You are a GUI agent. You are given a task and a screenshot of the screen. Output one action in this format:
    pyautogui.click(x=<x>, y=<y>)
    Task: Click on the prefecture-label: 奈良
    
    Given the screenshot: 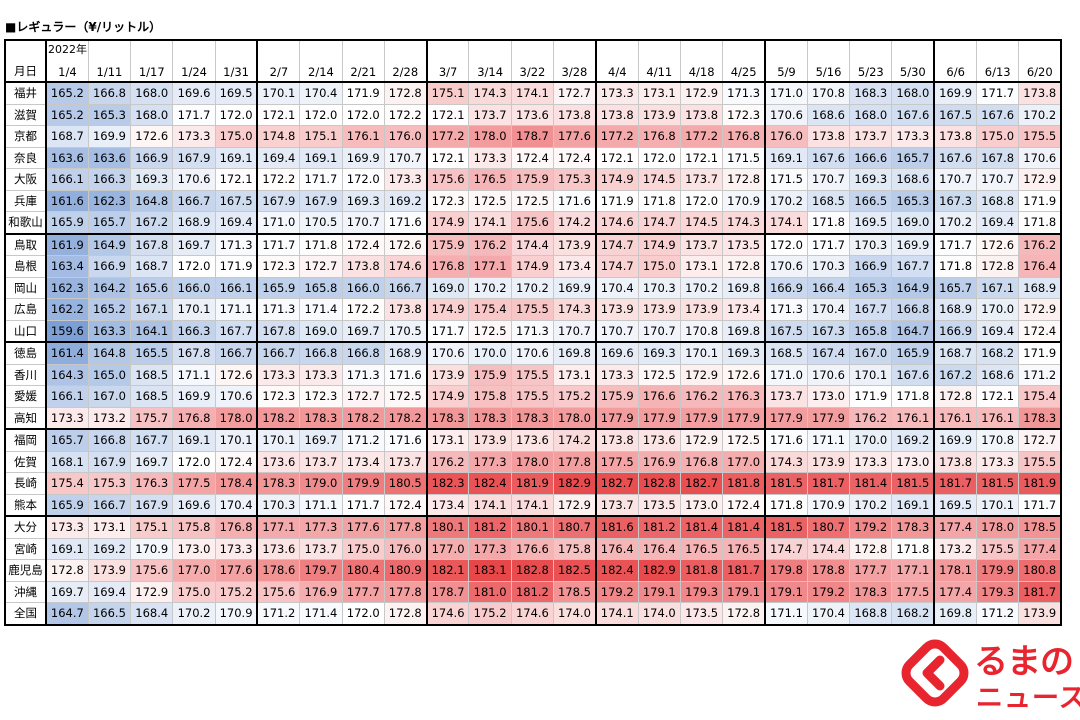 What is the action you would take?
    pyautogui.click(x=25, y=157)
    